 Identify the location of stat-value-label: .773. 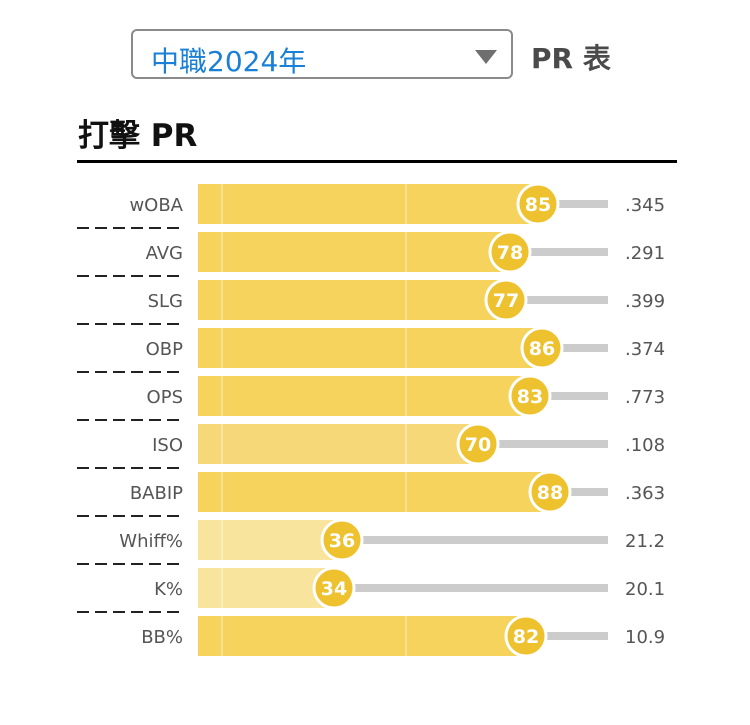
(645, 397).